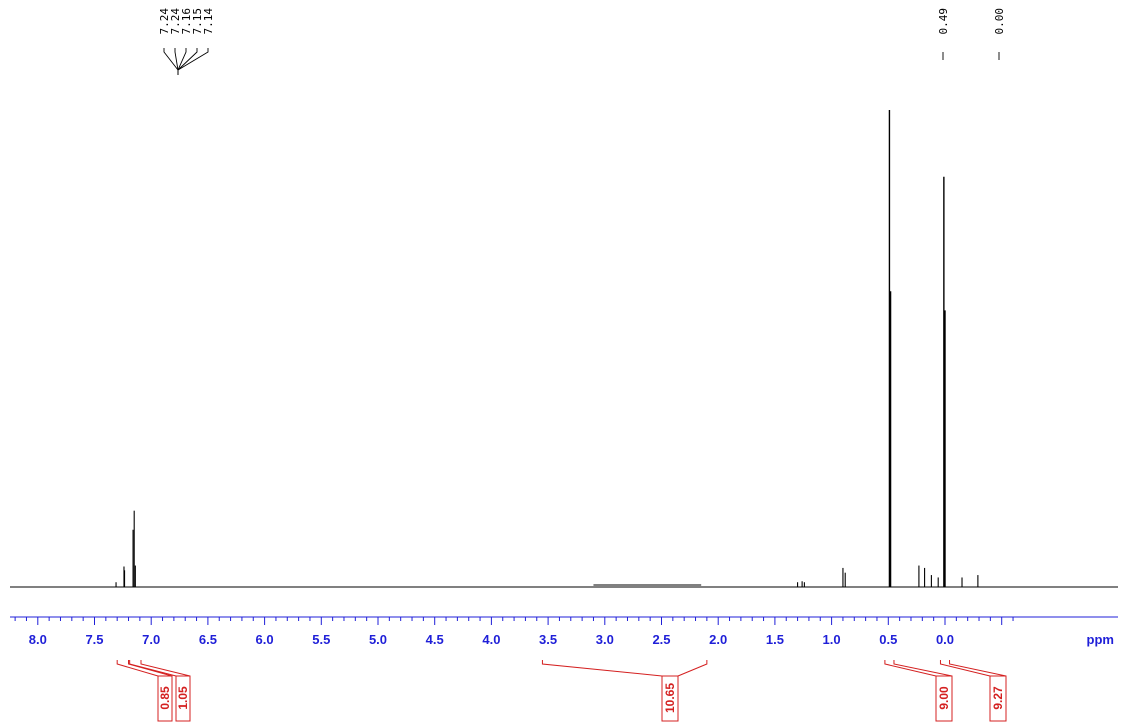 Image resolution: width=1121 pixels, height=726 pixels. Describe the element at coordinates (888, 639) in the screenshot. I see `tick-label: 0.5` at that location.